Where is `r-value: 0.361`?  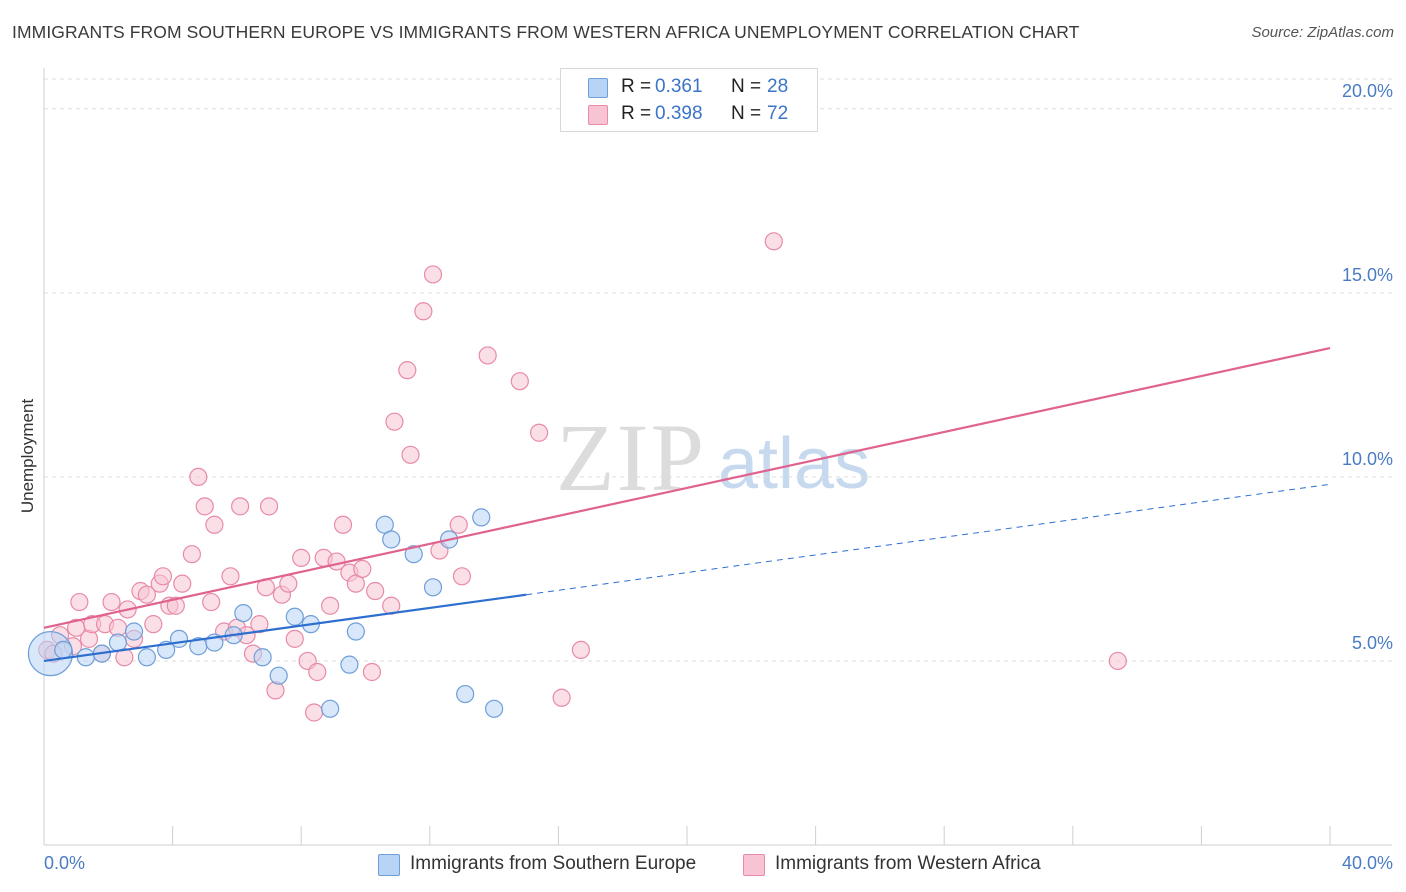 r-value: 0.361 is located at coordinates (679, 86).